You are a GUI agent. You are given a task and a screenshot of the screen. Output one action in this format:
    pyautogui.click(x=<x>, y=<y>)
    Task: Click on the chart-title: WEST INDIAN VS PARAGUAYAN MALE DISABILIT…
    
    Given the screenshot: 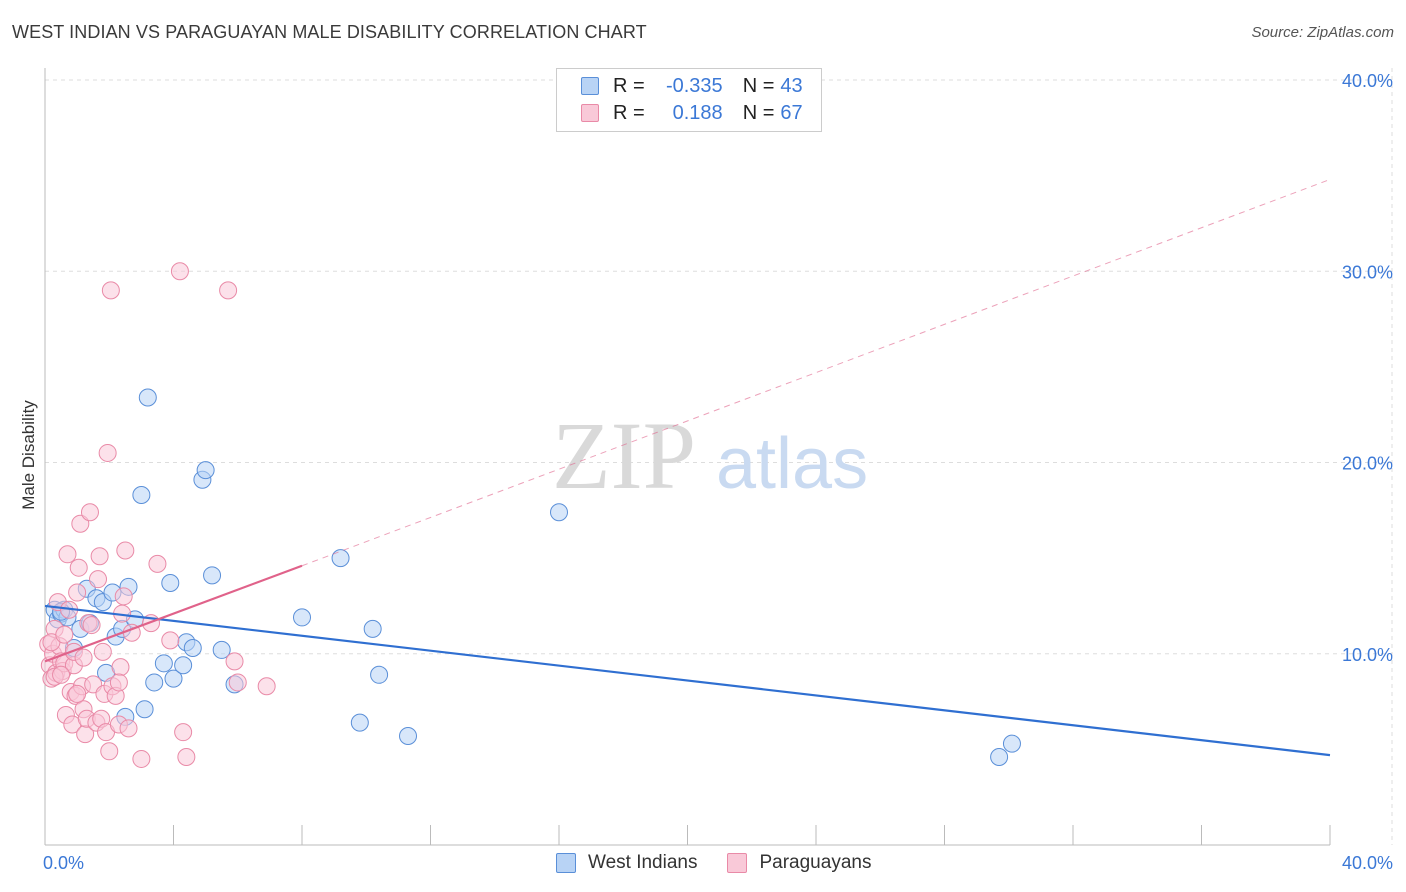 What is the action you would take?
    pyautogui.click(x=329, y=32)
    